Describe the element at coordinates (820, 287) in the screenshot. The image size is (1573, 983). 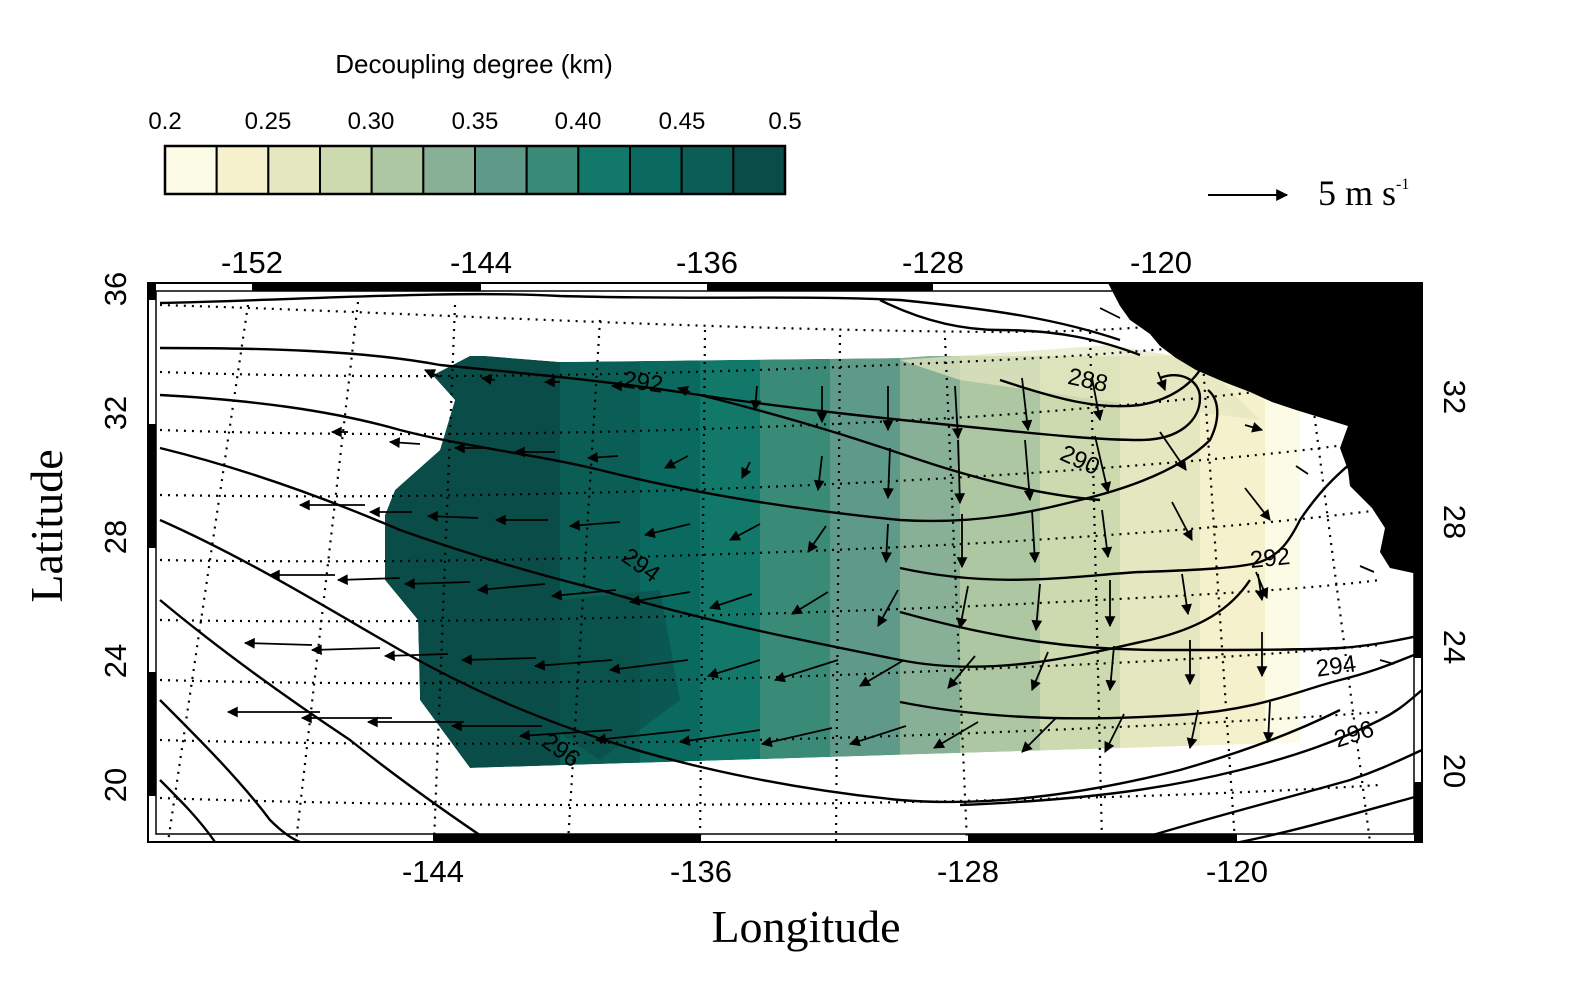
I see `border-checker-top` at that location.